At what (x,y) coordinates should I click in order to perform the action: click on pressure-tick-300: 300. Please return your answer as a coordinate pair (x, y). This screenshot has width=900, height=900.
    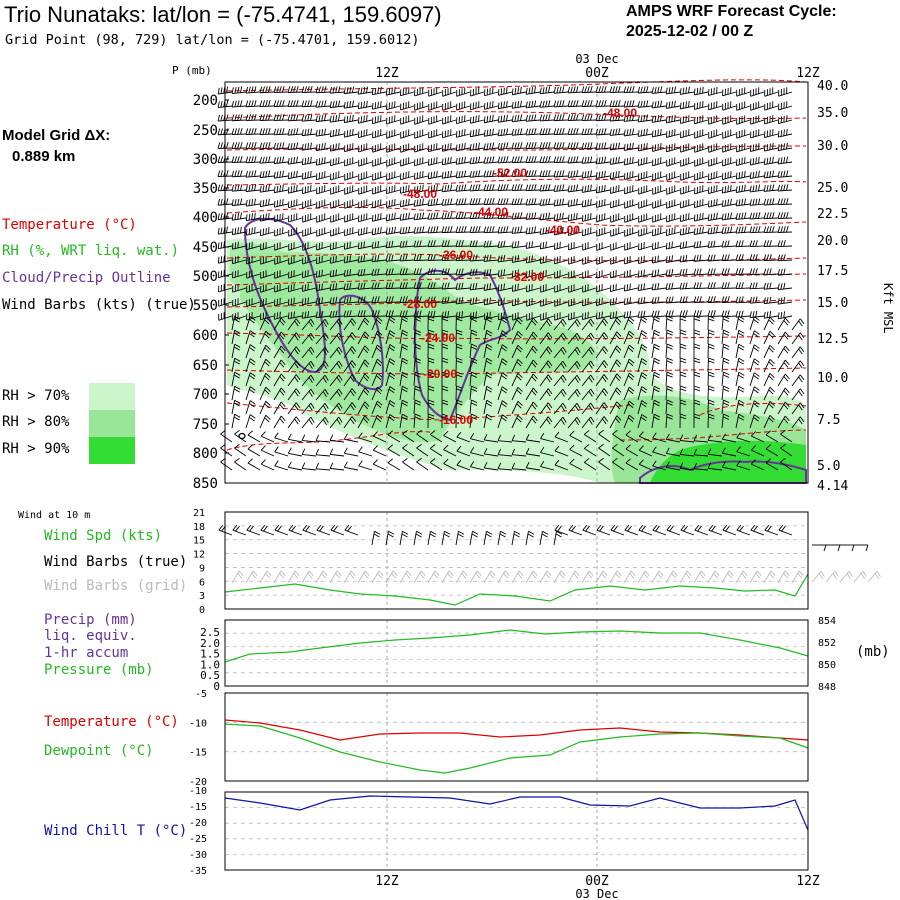
    Looking at the image, I should click on (205, 160).